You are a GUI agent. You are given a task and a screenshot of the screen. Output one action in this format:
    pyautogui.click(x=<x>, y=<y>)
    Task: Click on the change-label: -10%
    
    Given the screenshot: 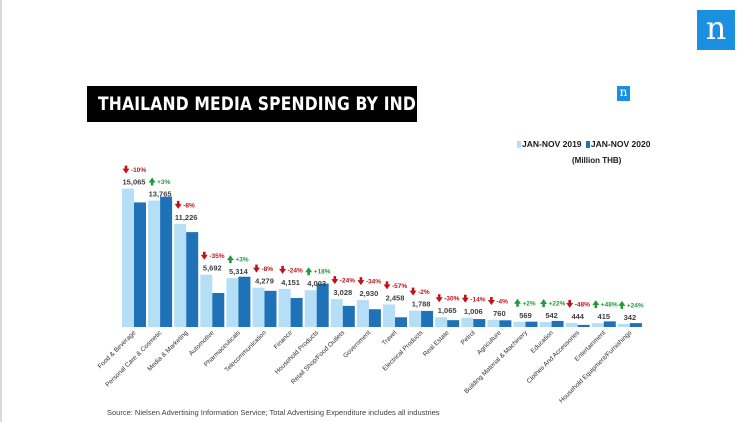 What is the action you would take?
    pyautogui.click(x=138, y=170)
    